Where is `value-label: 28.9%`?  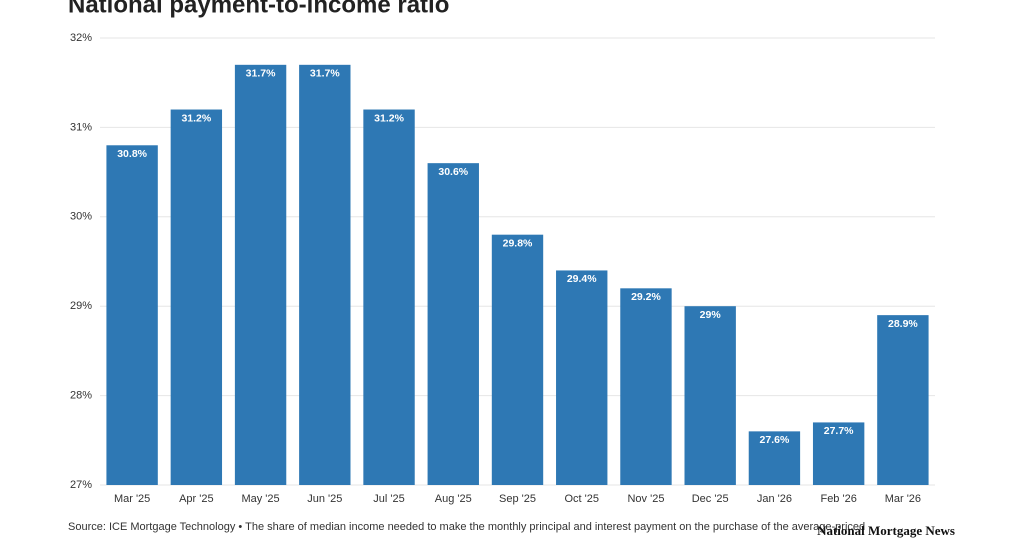 value-label: 28.9% is located at coordinates (903, 324).